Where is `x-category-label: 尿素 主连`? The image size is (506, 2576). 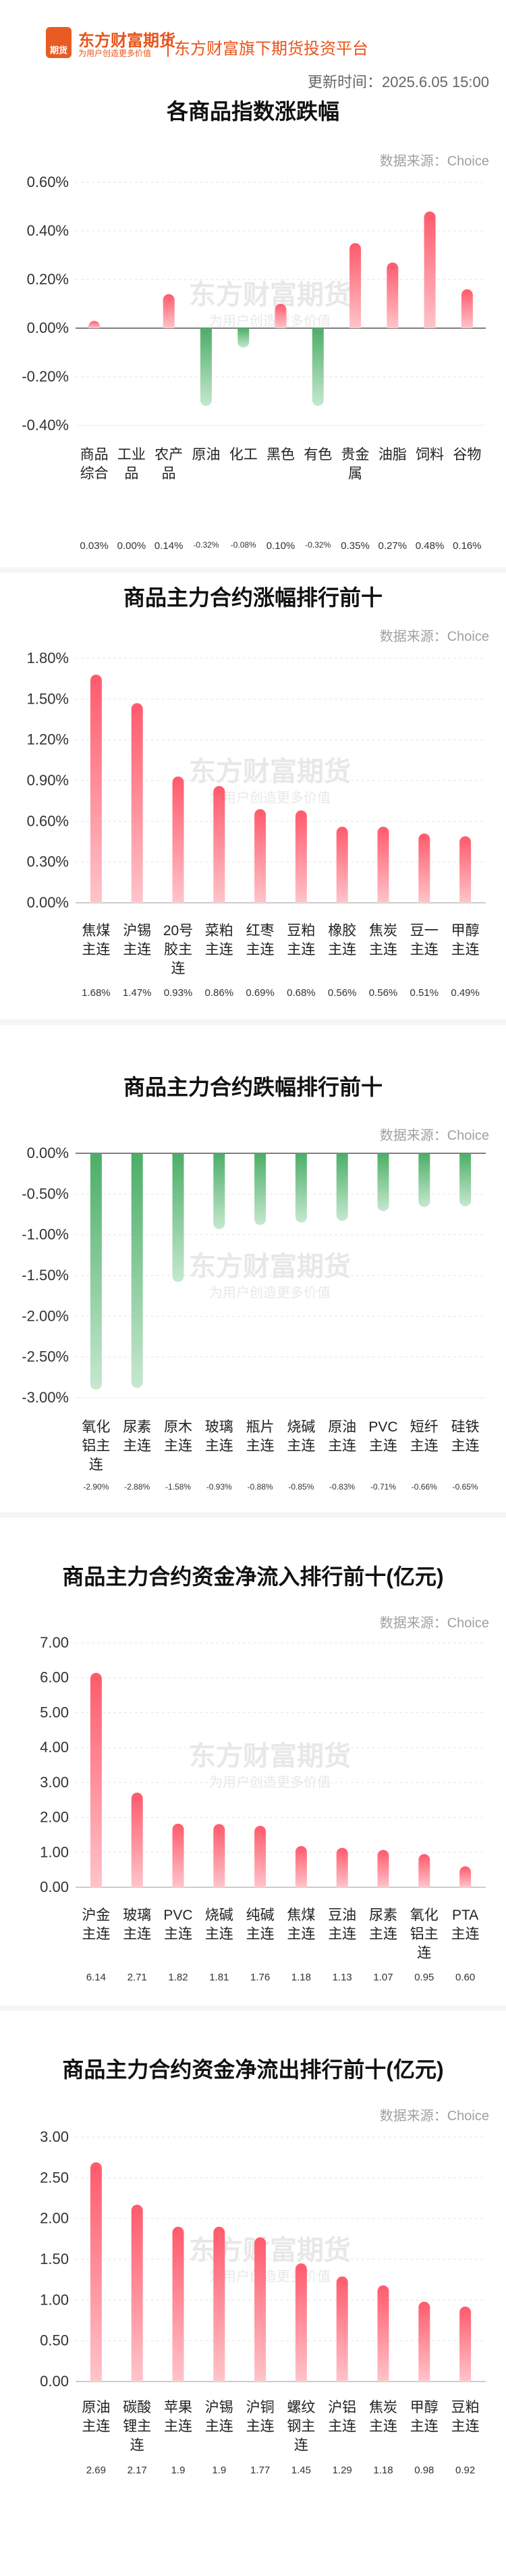
x-category-label: 尿素 主连 is located at coordinates (137, 1437).